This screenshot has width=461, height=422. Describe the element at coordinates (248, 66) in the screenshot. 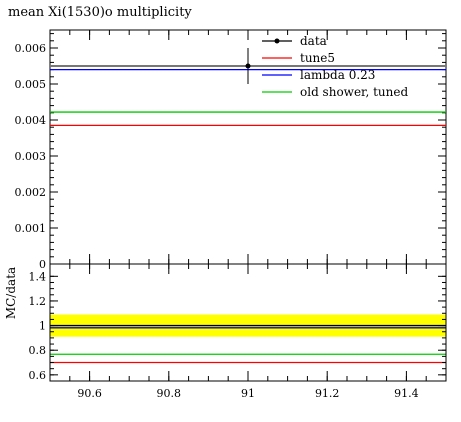

I see `data-point` at that location.